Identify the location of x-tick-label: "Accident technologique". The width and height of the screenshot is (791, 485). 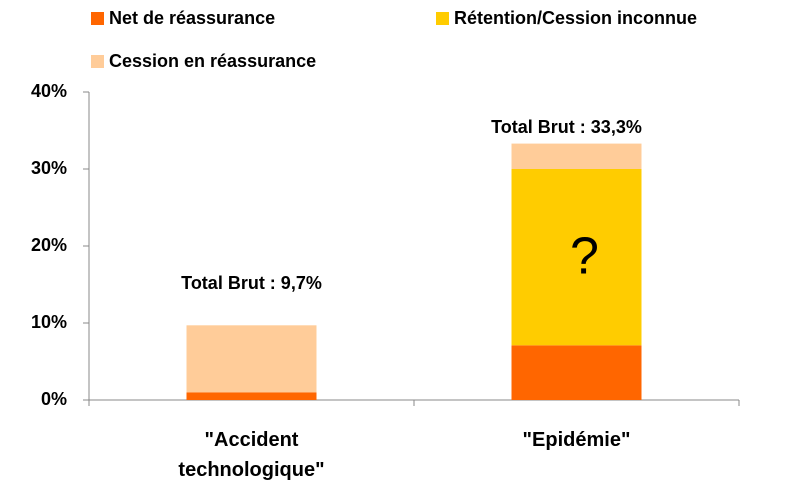
(251, 455).